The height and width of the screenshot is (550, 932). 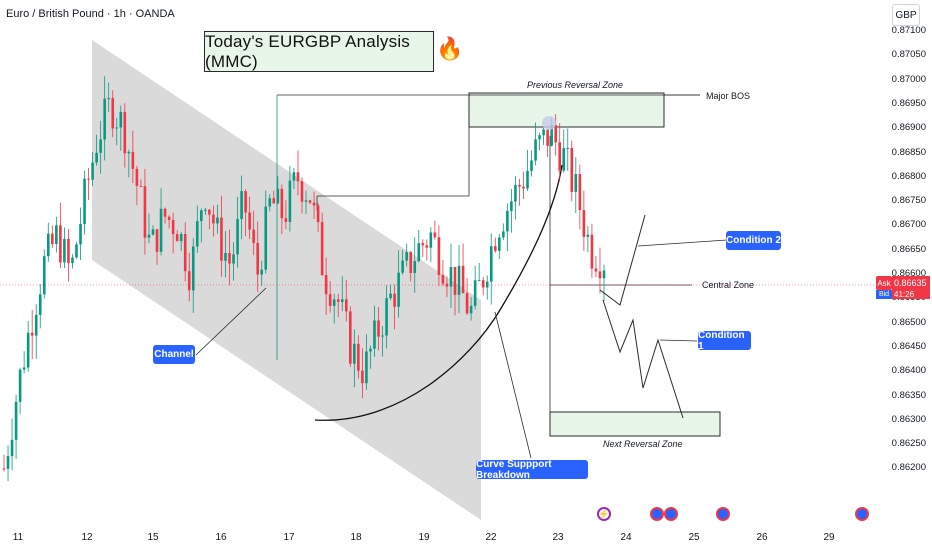 I want to click on swing-high-marker, so click(x=549, y=123).